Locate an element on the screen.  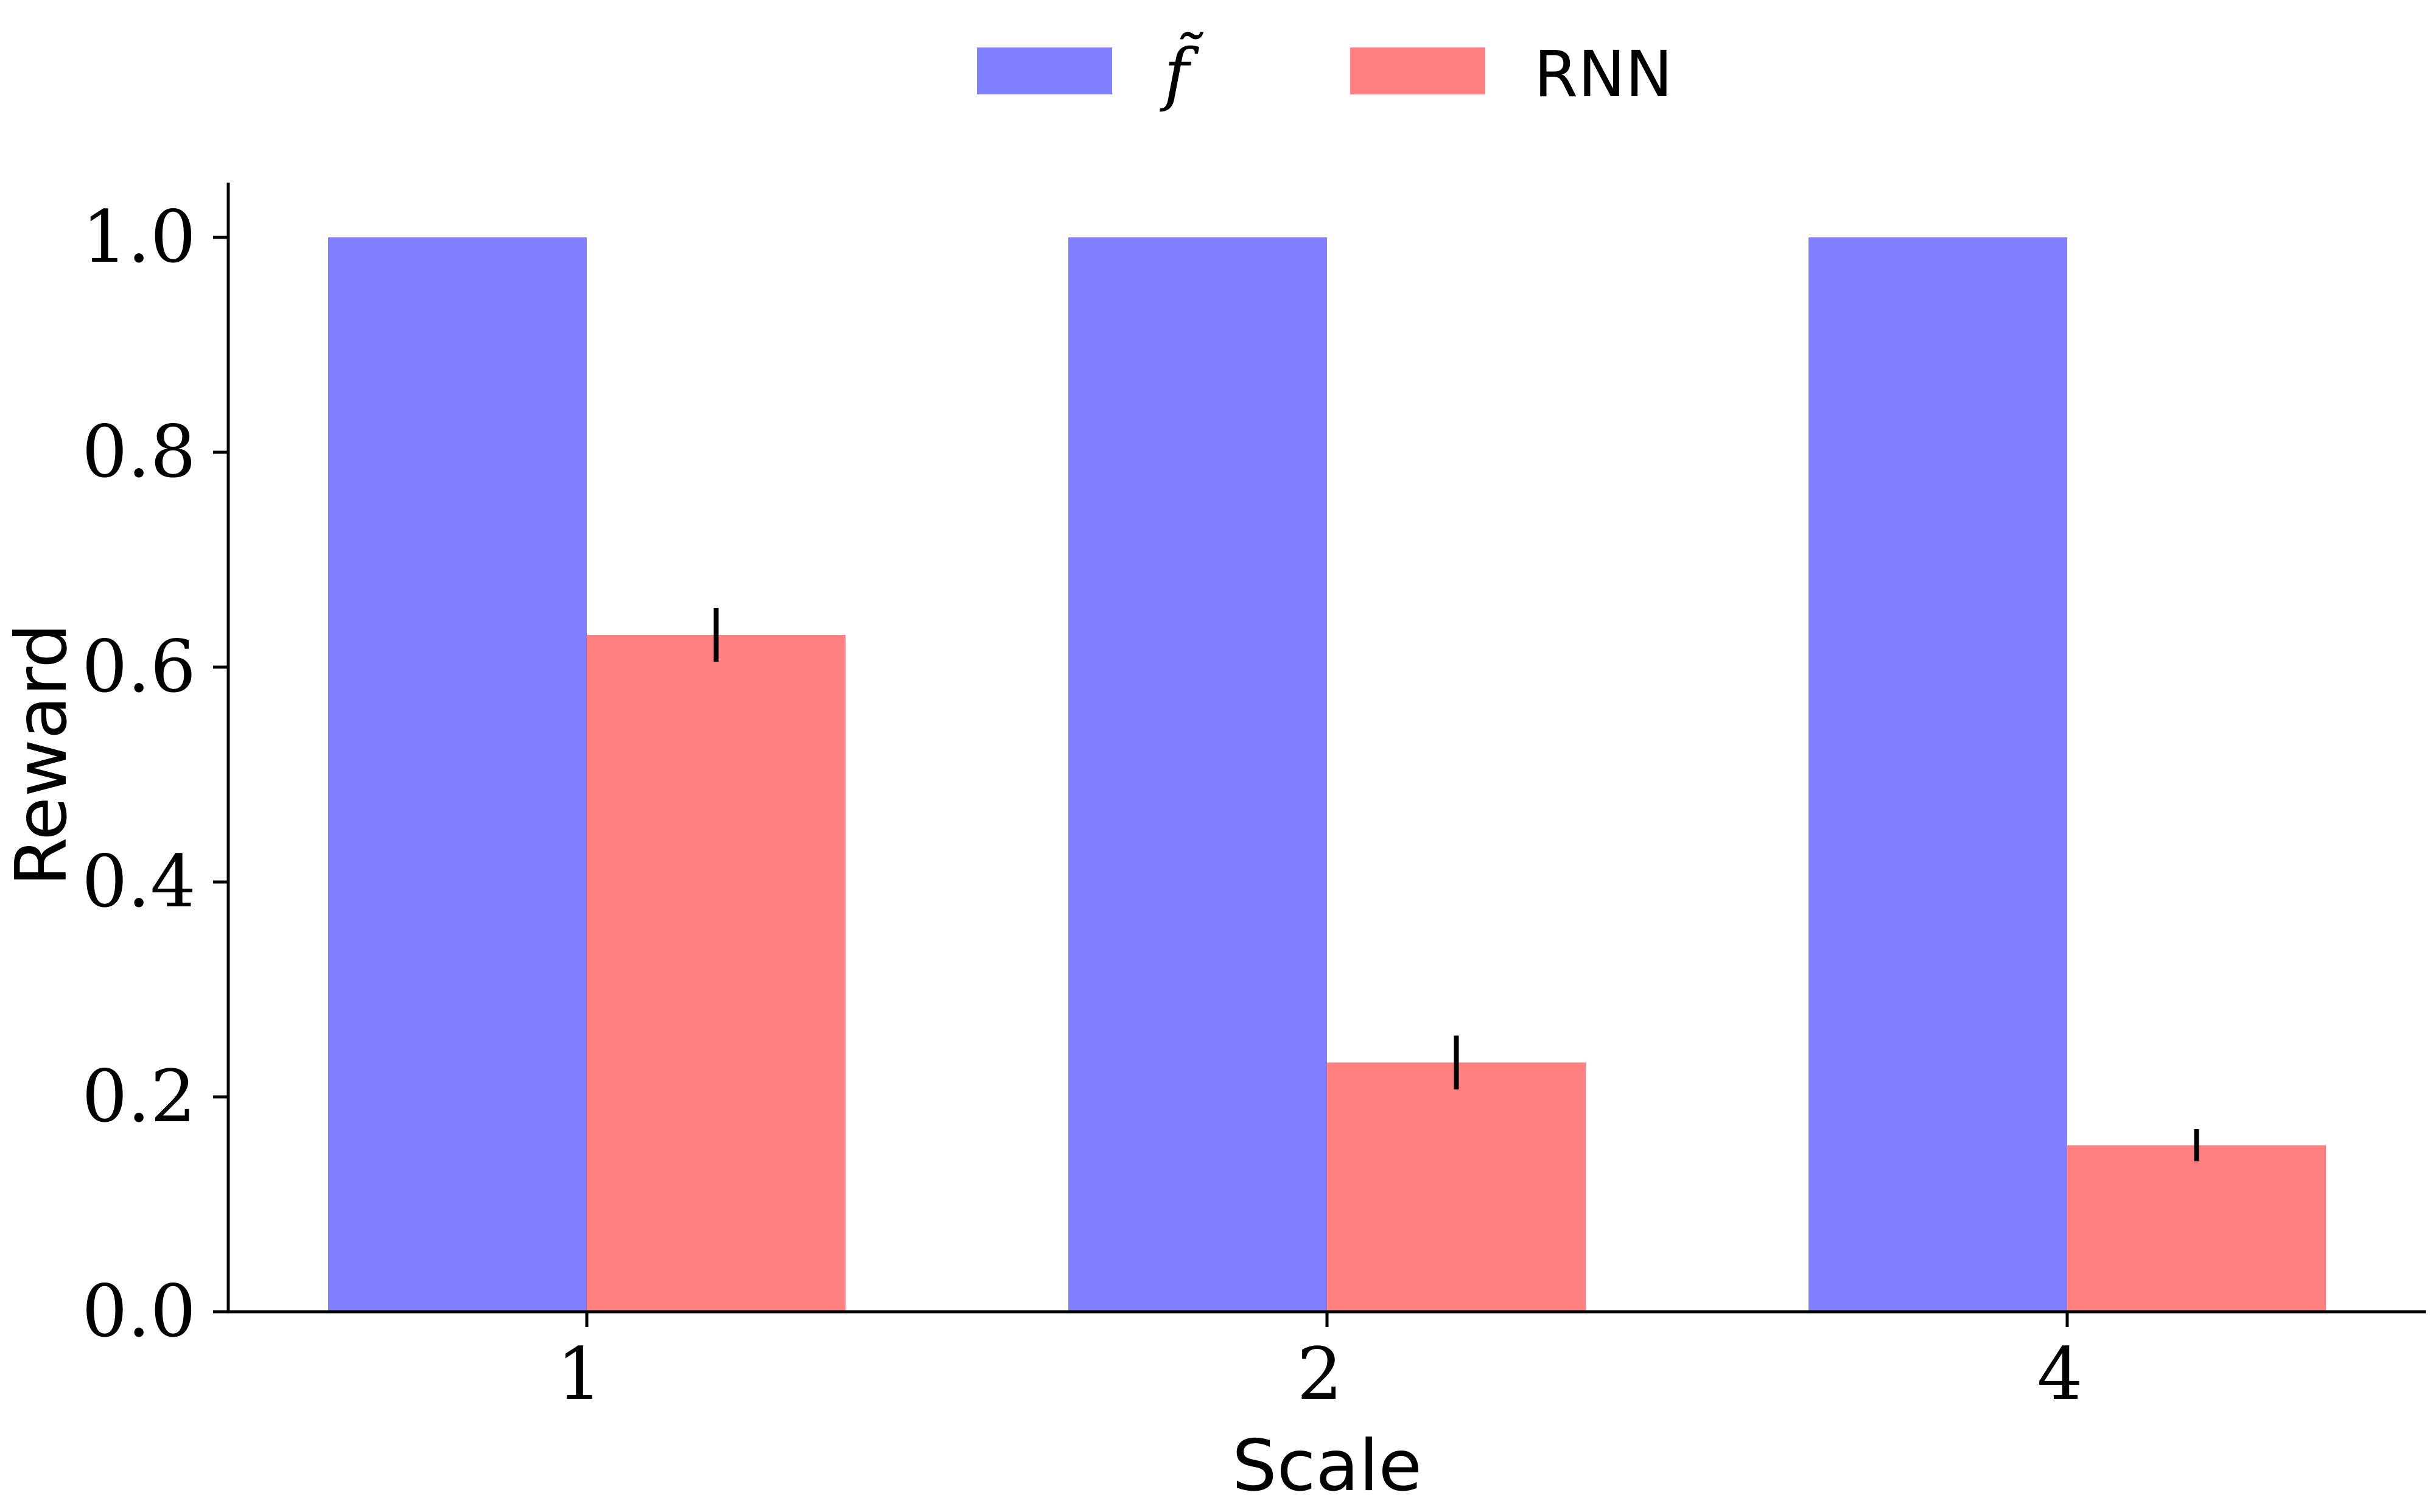
y-tick-label: 0.4 is located at coordinates (139, 881).